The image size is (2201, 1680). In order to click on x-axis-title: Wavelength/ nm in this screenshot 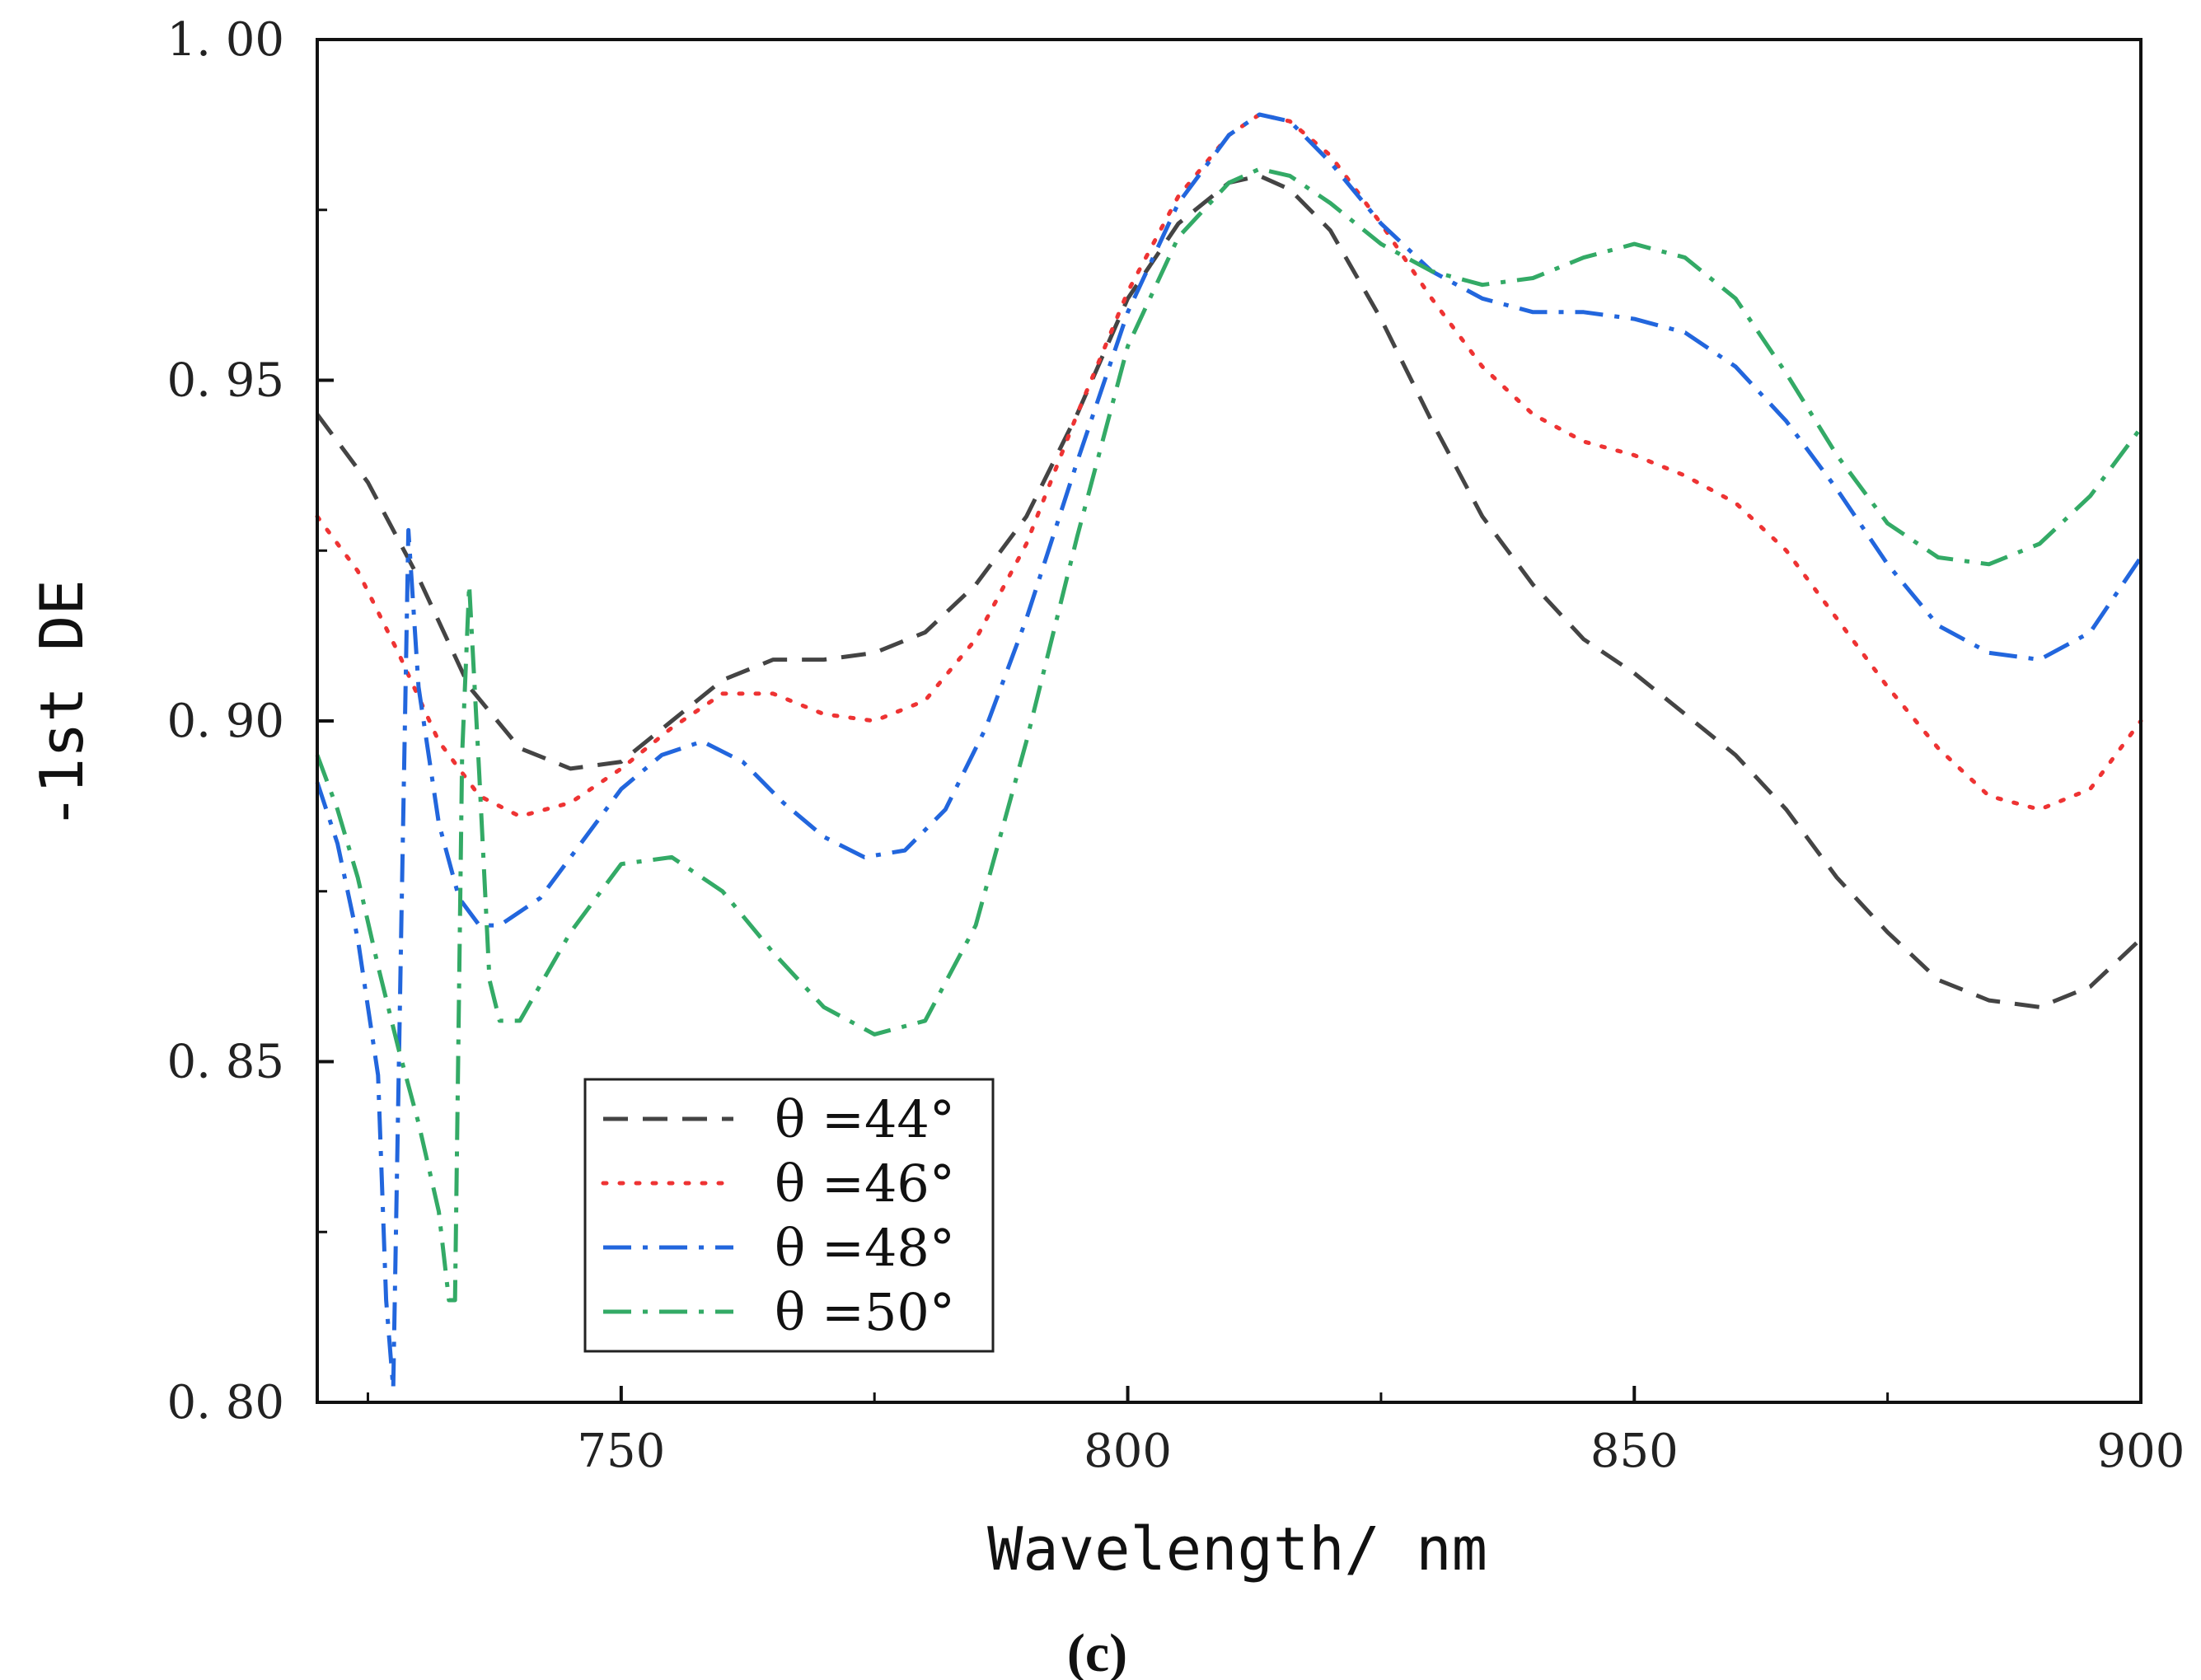, I will do `click(1237, 1549)`.